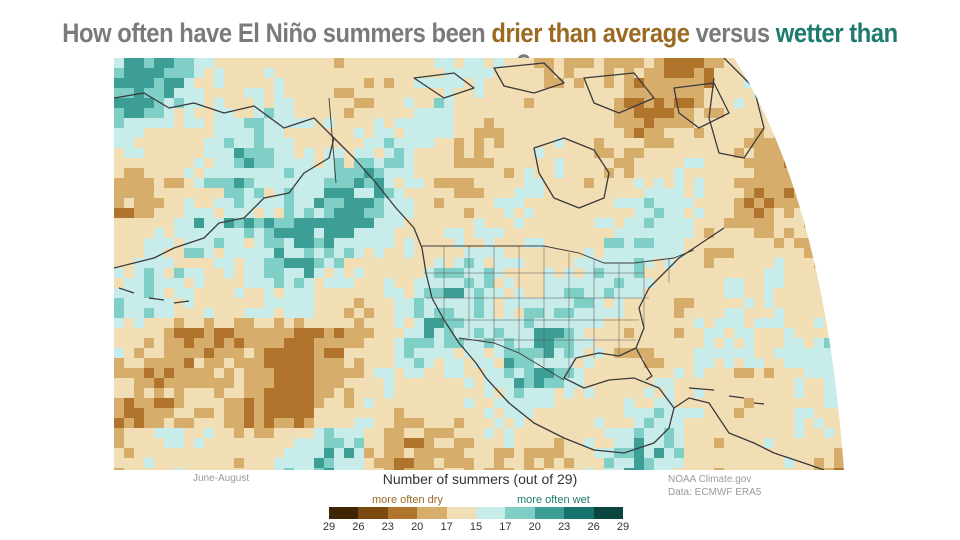 Image resolution: width=960 pixels, height=540 pixels. Describe the element at coordinates (480, 479) in the screenshot. I see `legend-title: Number of summers (out of 29)` at that location.